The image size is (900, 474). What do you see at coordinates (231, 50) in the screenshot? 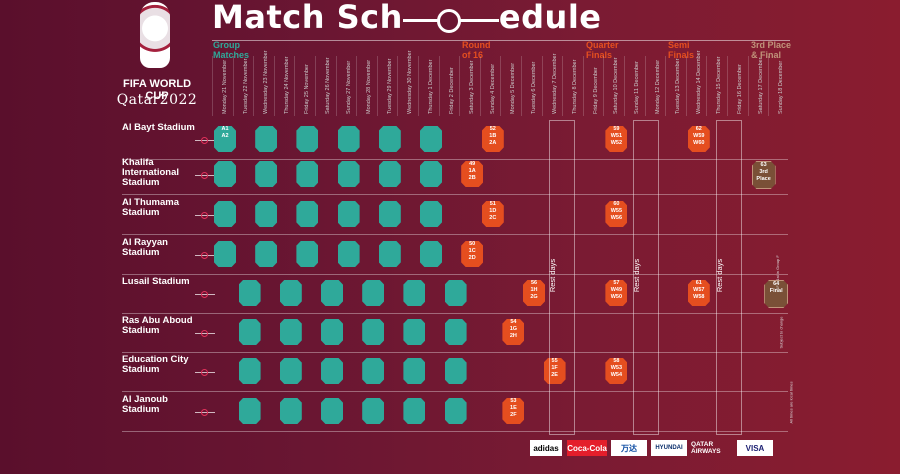
I see `phase-group: Group Matches` at bounding box center [231, 50].